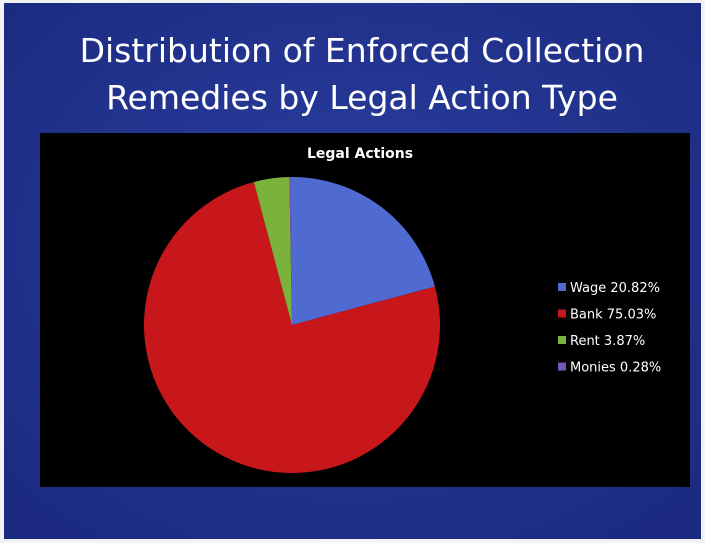  What do you see at coordinates (613, 315) in the screenshot?
I see `legend-label: Bank 75.03%` at bounding box center [613, 315].